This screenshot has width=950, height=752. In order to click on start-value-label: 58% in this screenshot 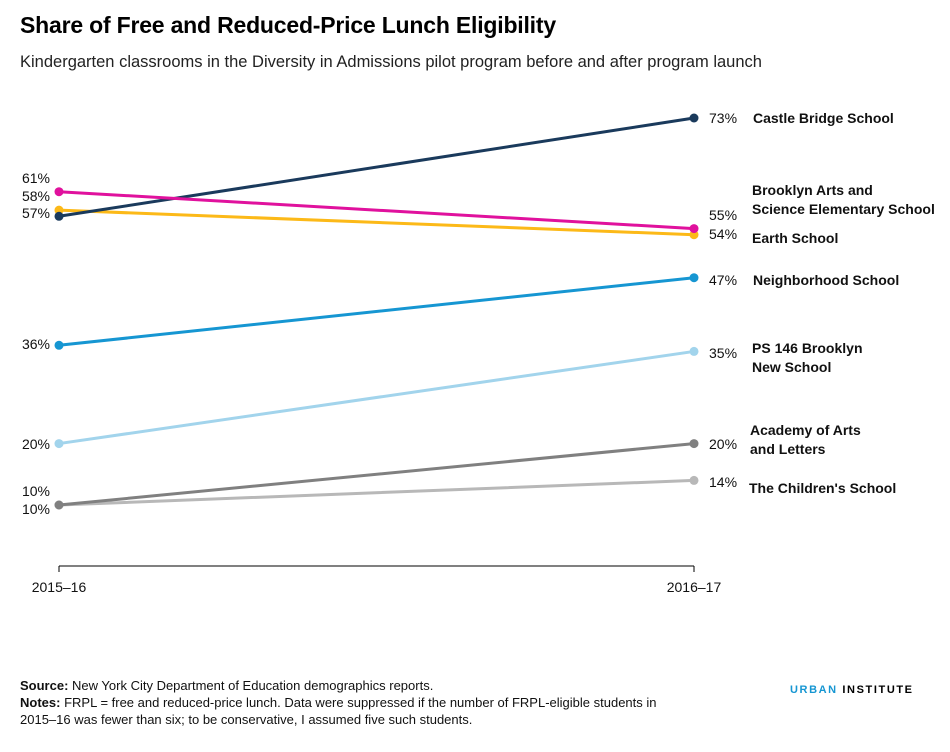, I will do `click(36, 196)`.